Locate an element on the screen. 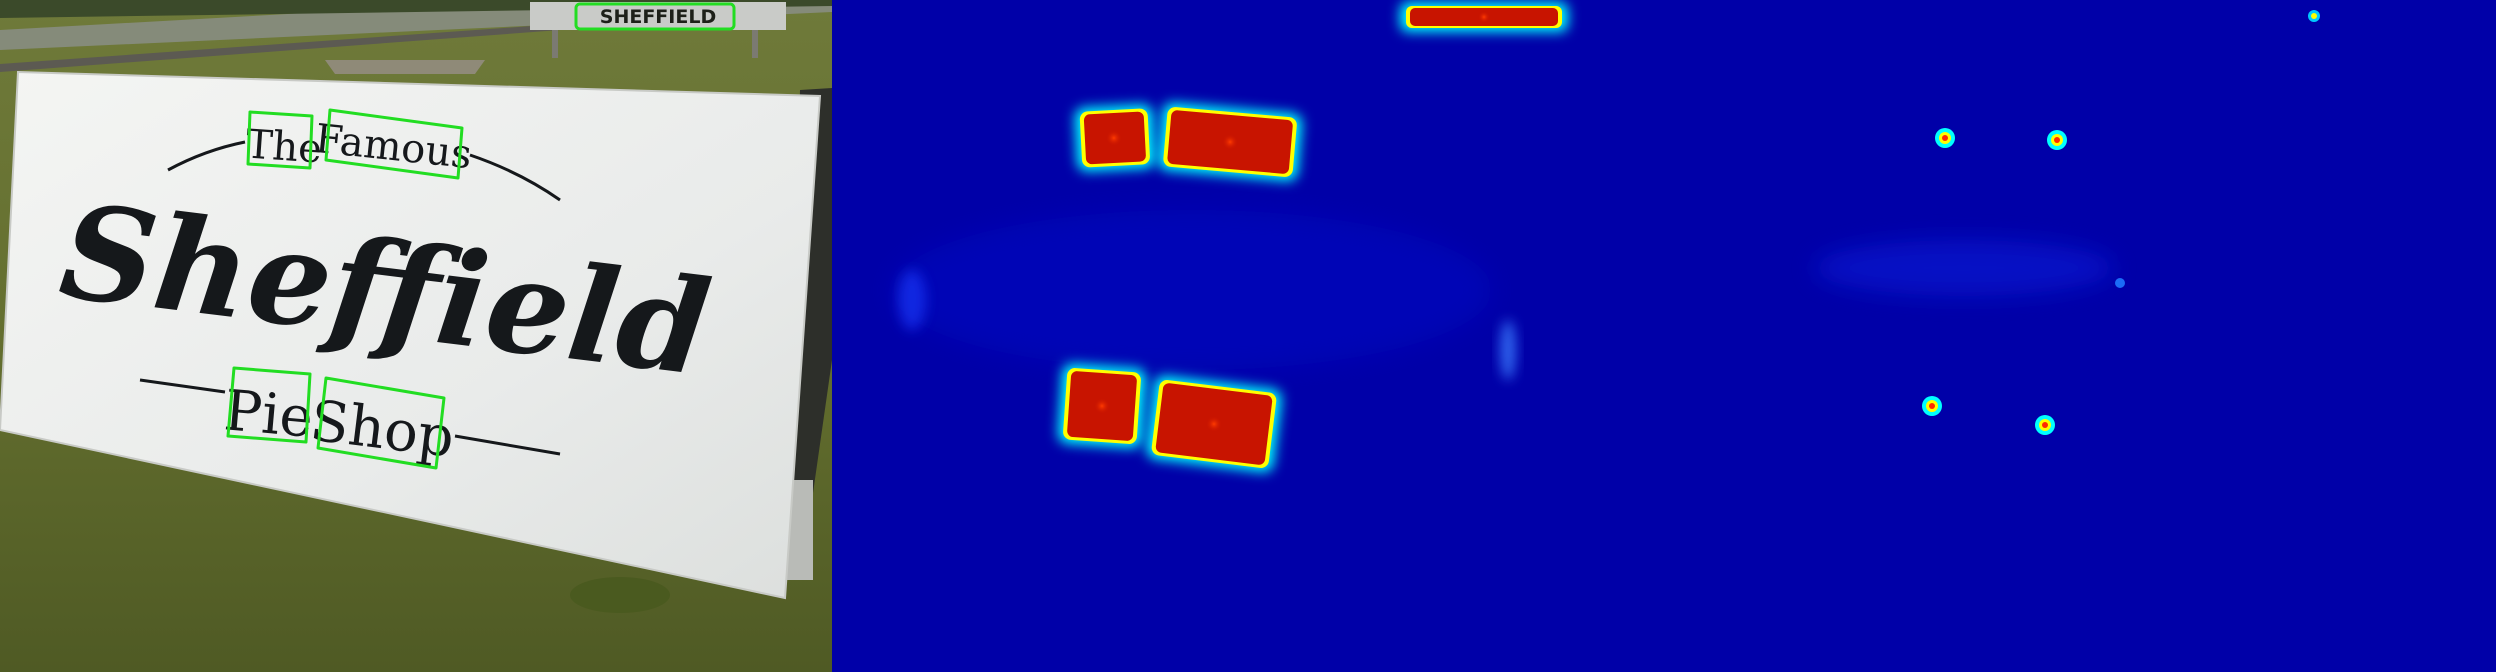  detection-box-pie is located at coordinates (269, 405).